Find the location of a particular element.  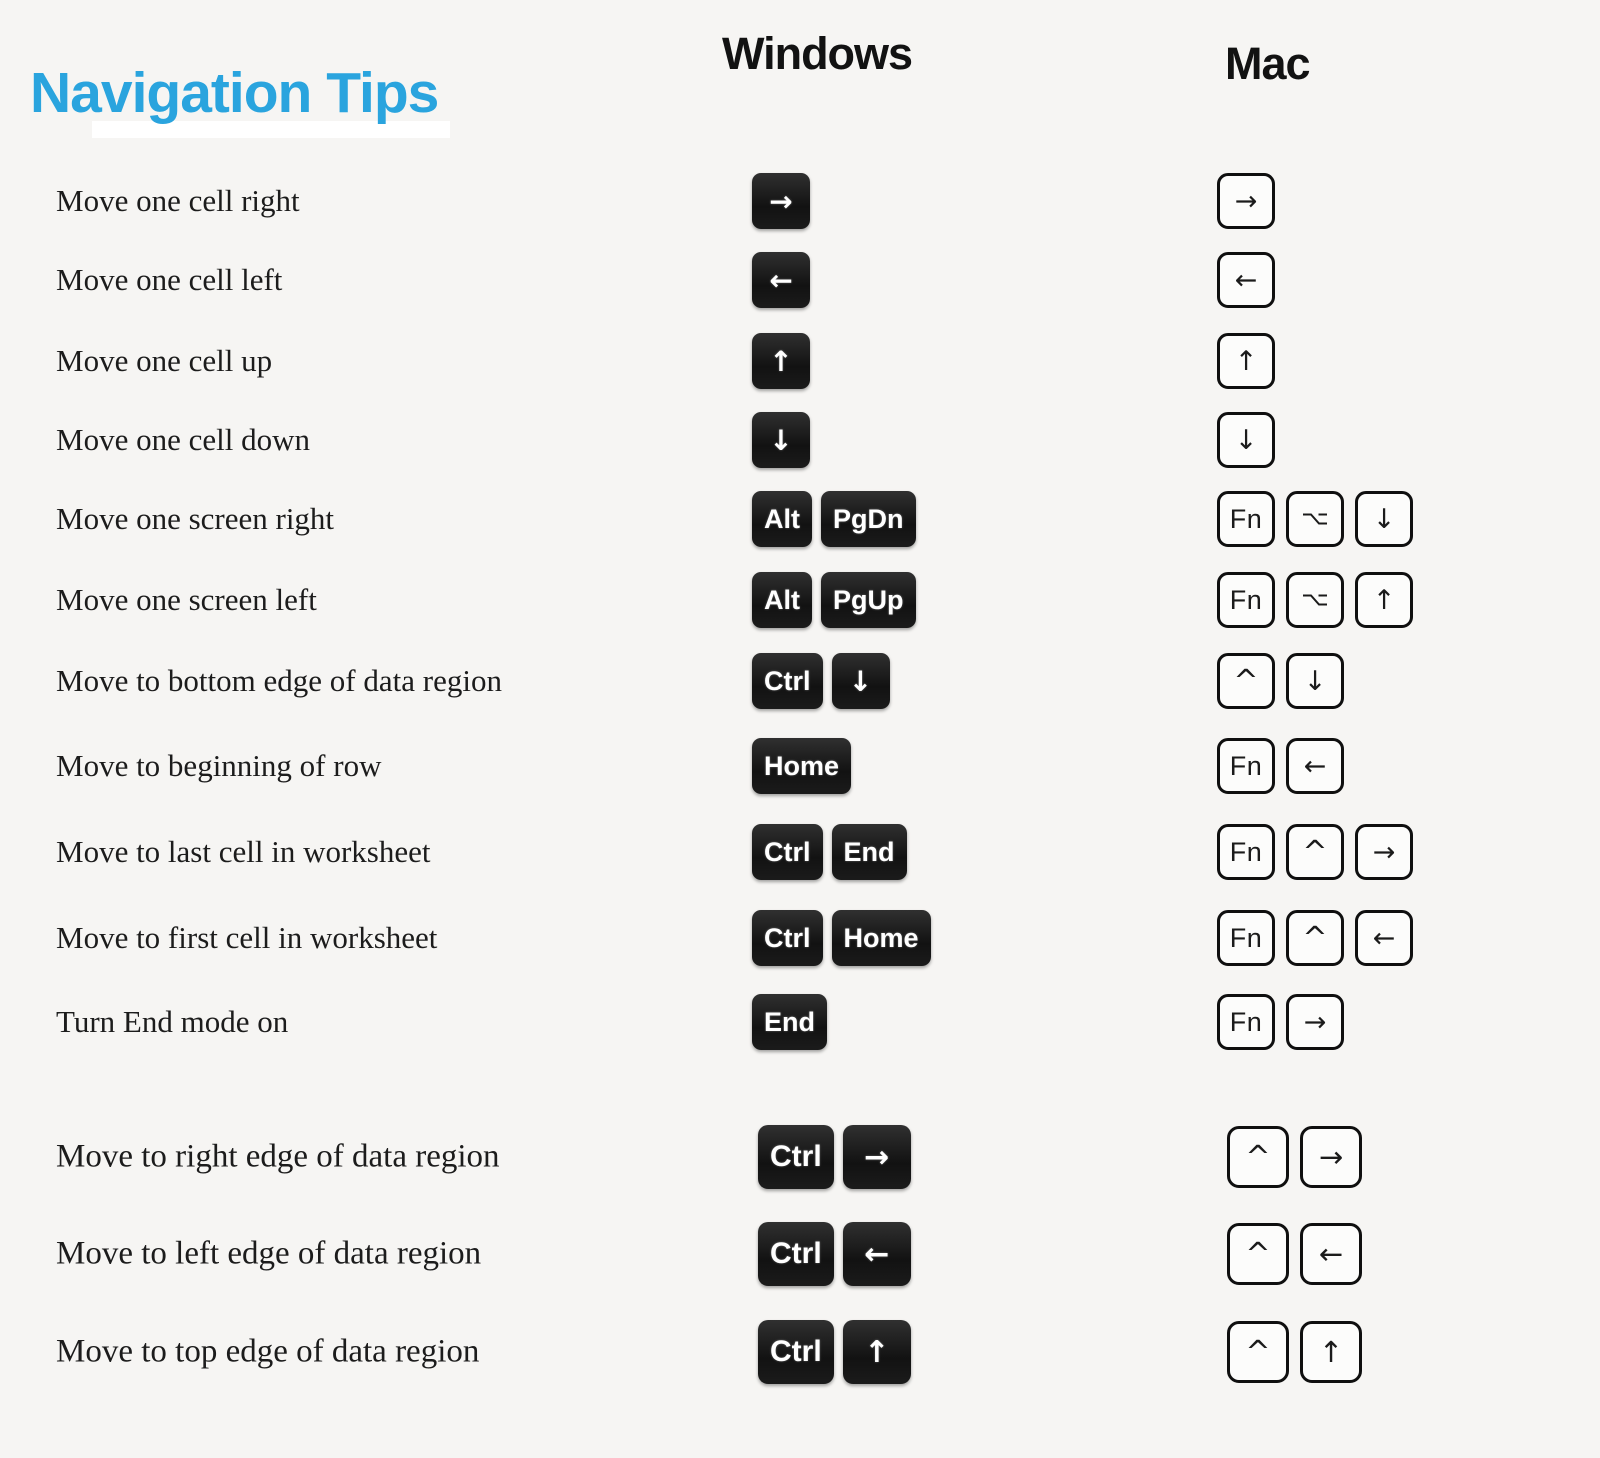

windows-keys: Ctrl → is located at coordinates (834, 1157).